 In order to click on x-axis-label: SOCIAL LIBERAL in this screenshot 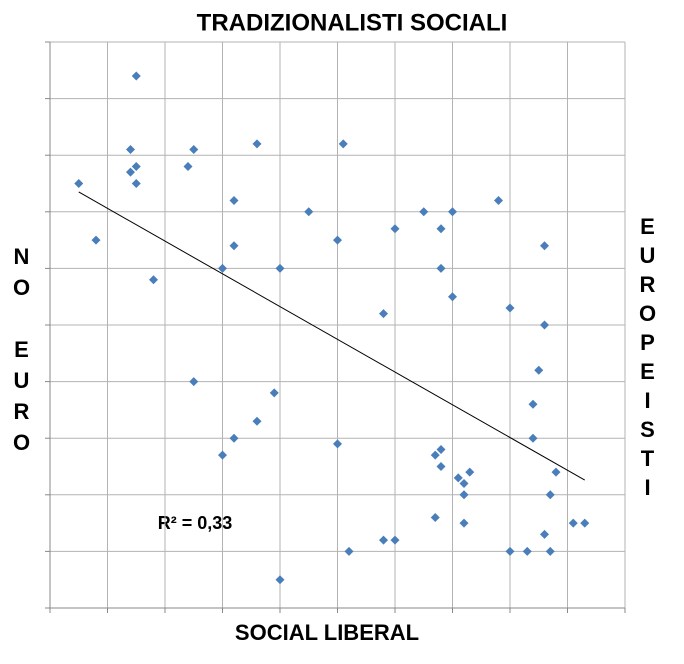, I will do `click(327, 632)`.